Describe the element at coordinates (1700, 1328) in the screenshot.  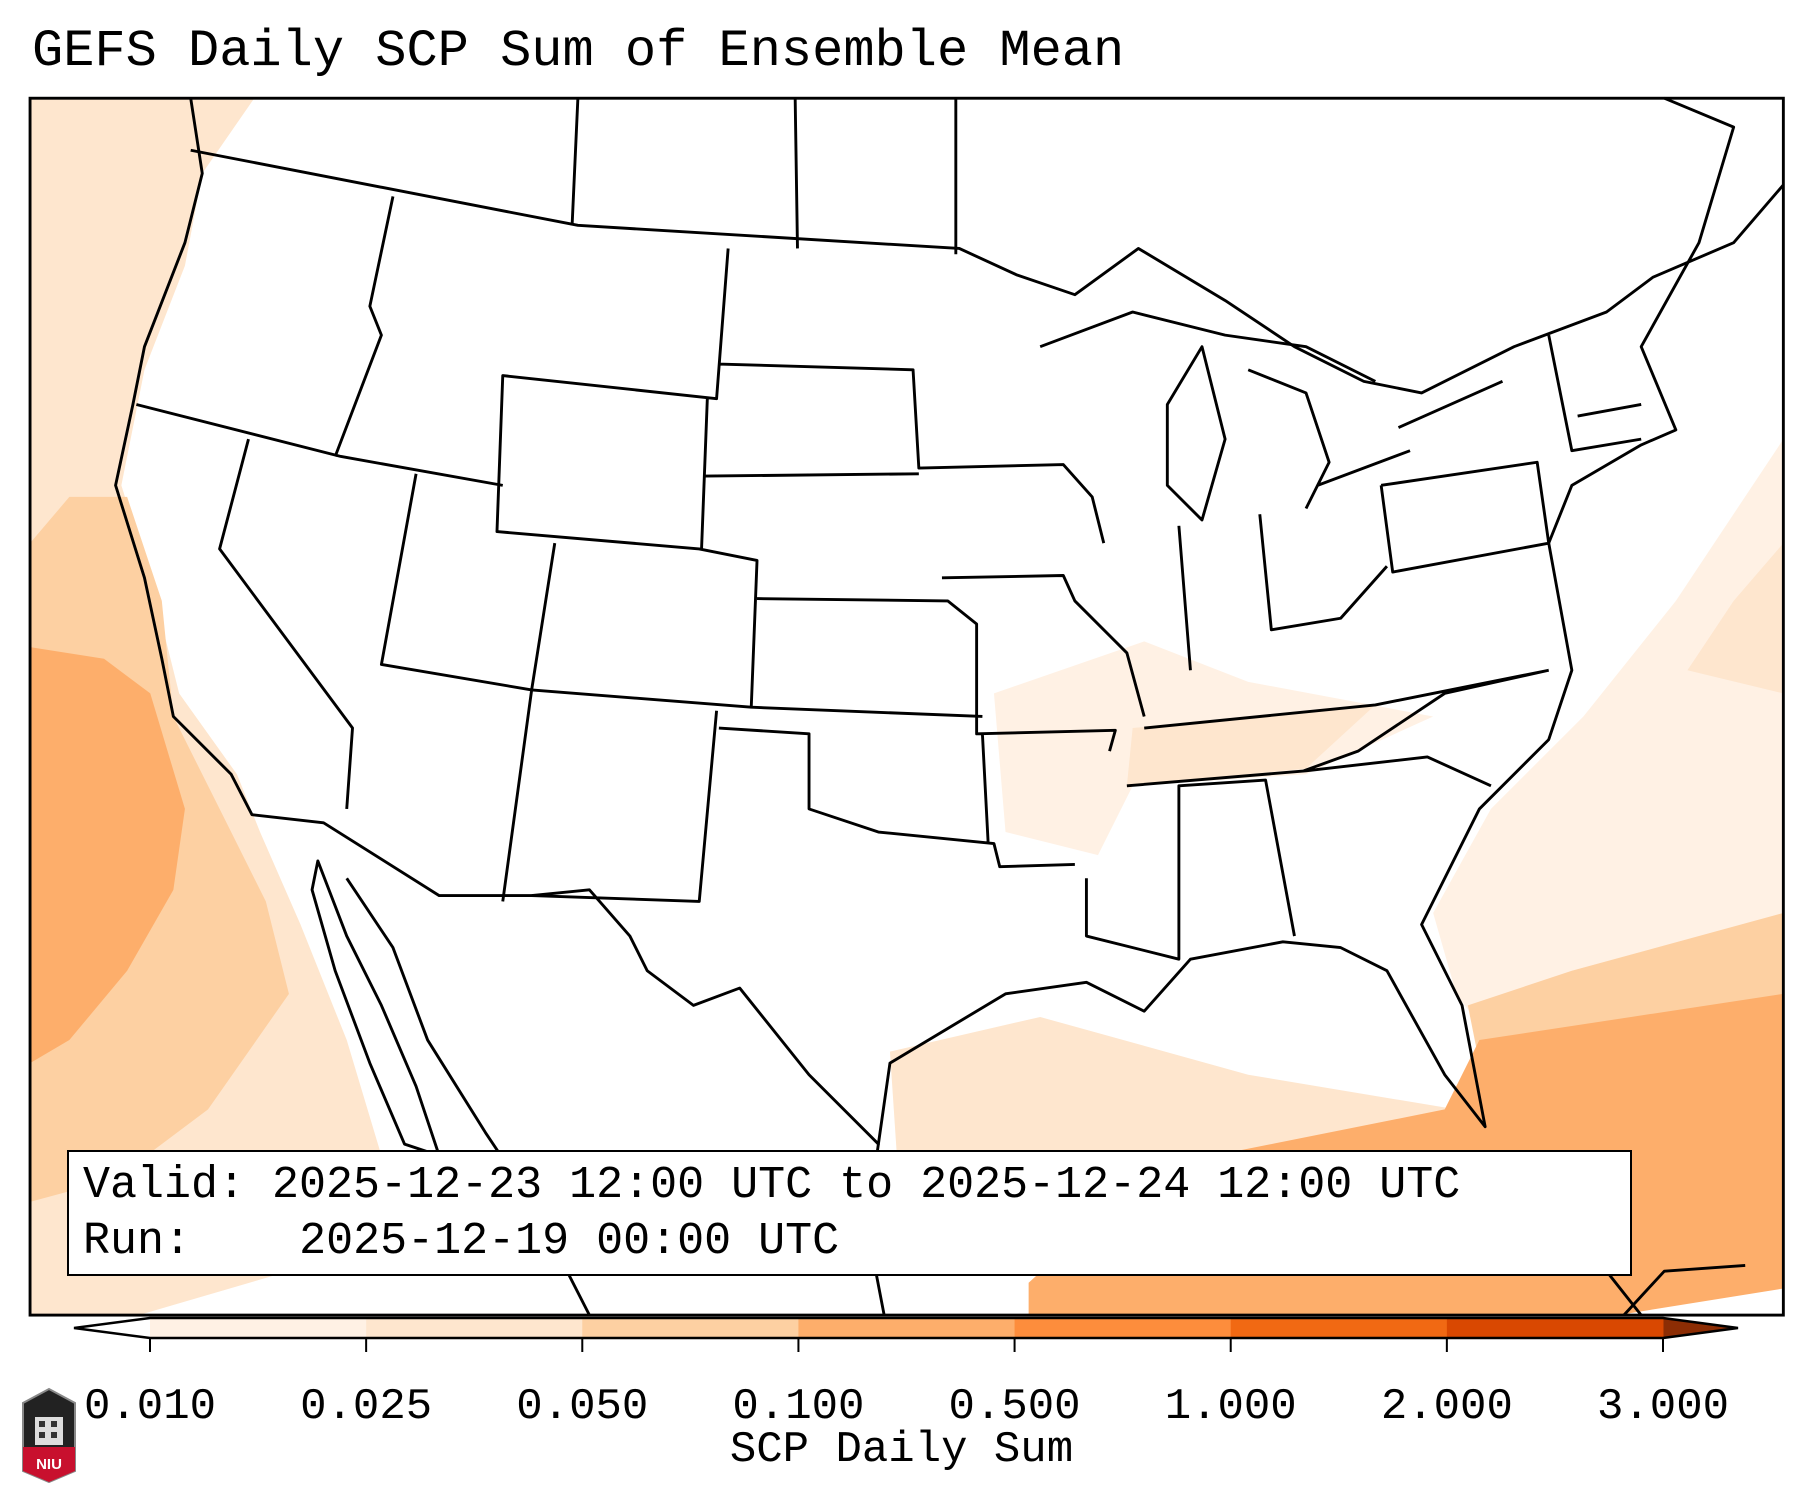
I see `colorbar-extend-over` at that location.